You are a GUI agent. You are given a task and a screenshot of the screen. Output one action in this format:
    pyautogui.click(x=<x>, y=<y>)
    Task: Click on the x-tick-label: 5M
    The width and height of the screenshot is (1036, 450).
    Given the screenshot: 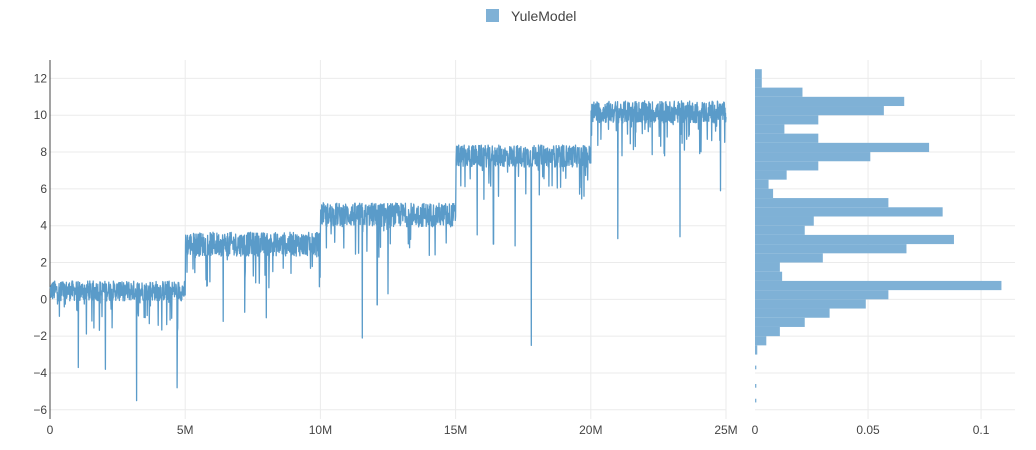 What is the action you would take?
    pyautogui.click(x=185, y=430)
    